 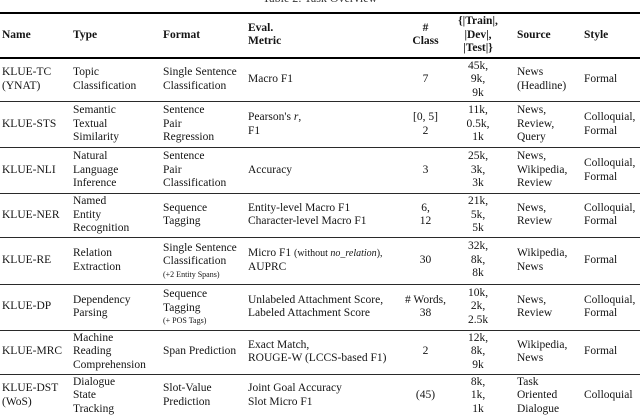 I want to click on cell-line: Review, so click(x=535, y=183).